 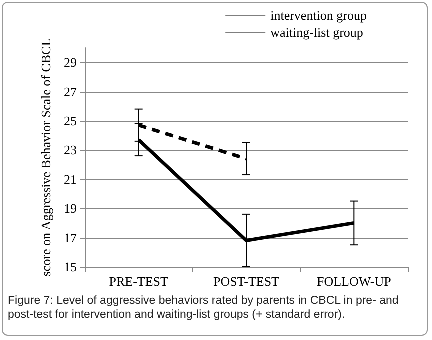 I want to click on x-tick-label: FOLLOW-UP, so click(x=354, y=281).